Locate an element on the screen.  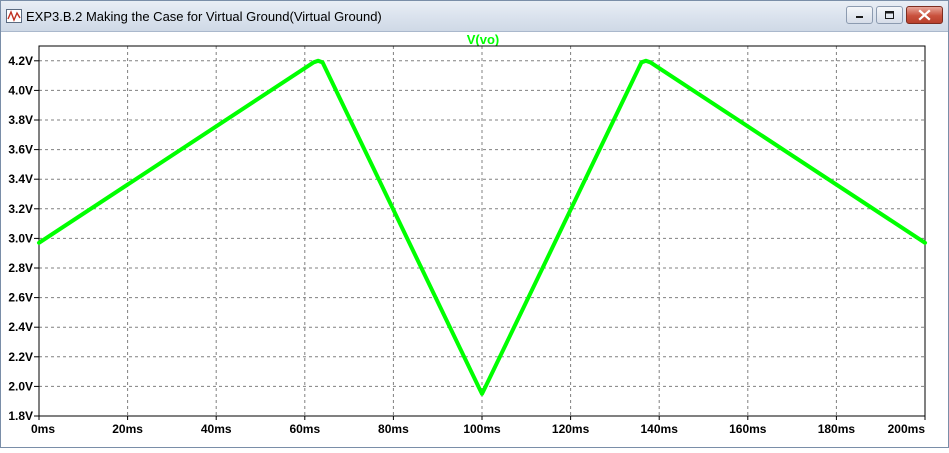
y-tick-label: 4.2V is located at coordinates (20, 61).